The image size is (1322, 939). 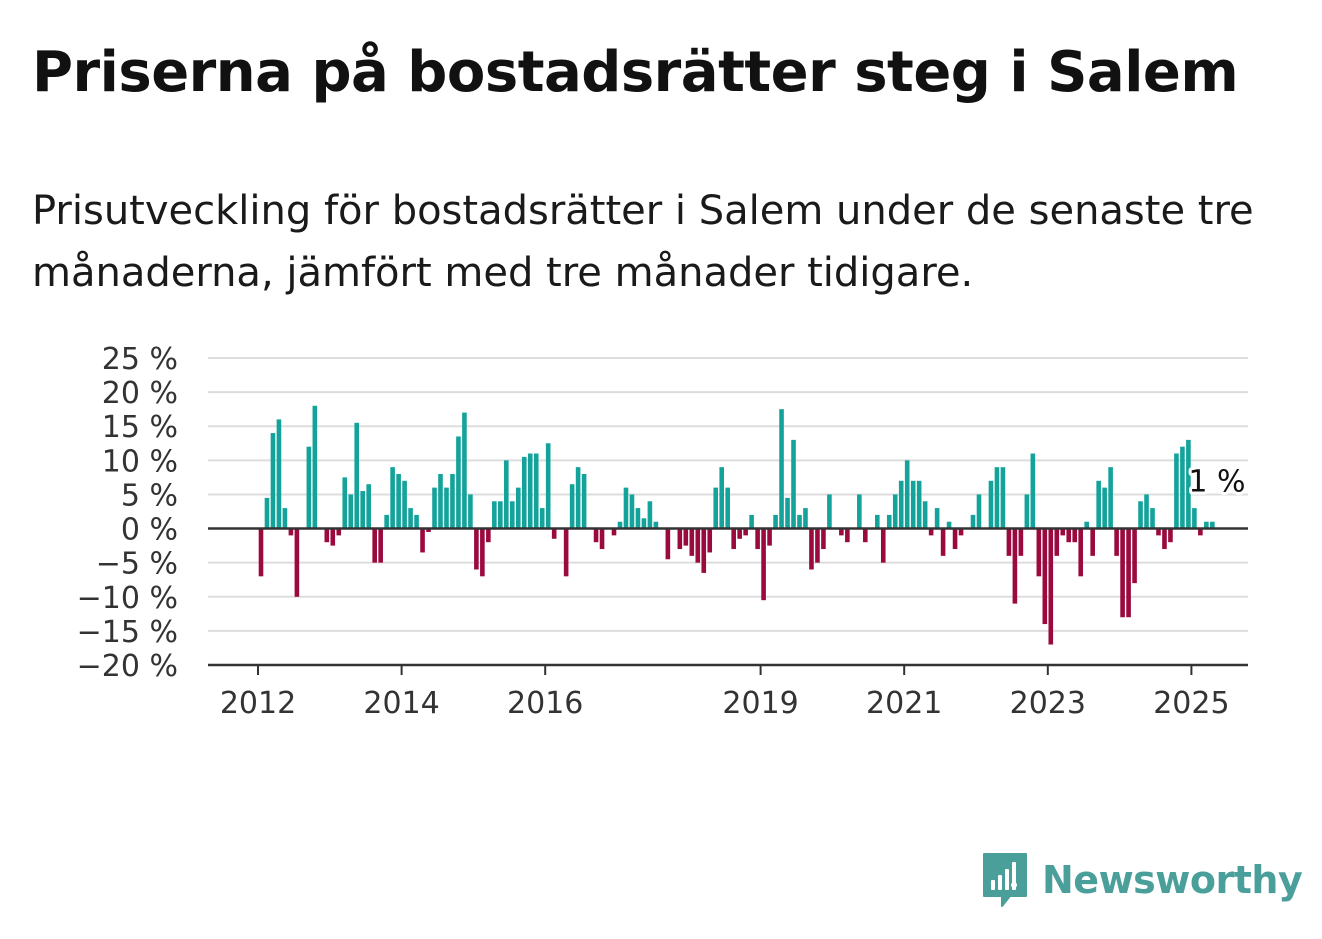 What do you see at coordinates (1172, 880) in the screenshot?
I see `brand-name: Newsworthy` at bounding box center [1172, 880].